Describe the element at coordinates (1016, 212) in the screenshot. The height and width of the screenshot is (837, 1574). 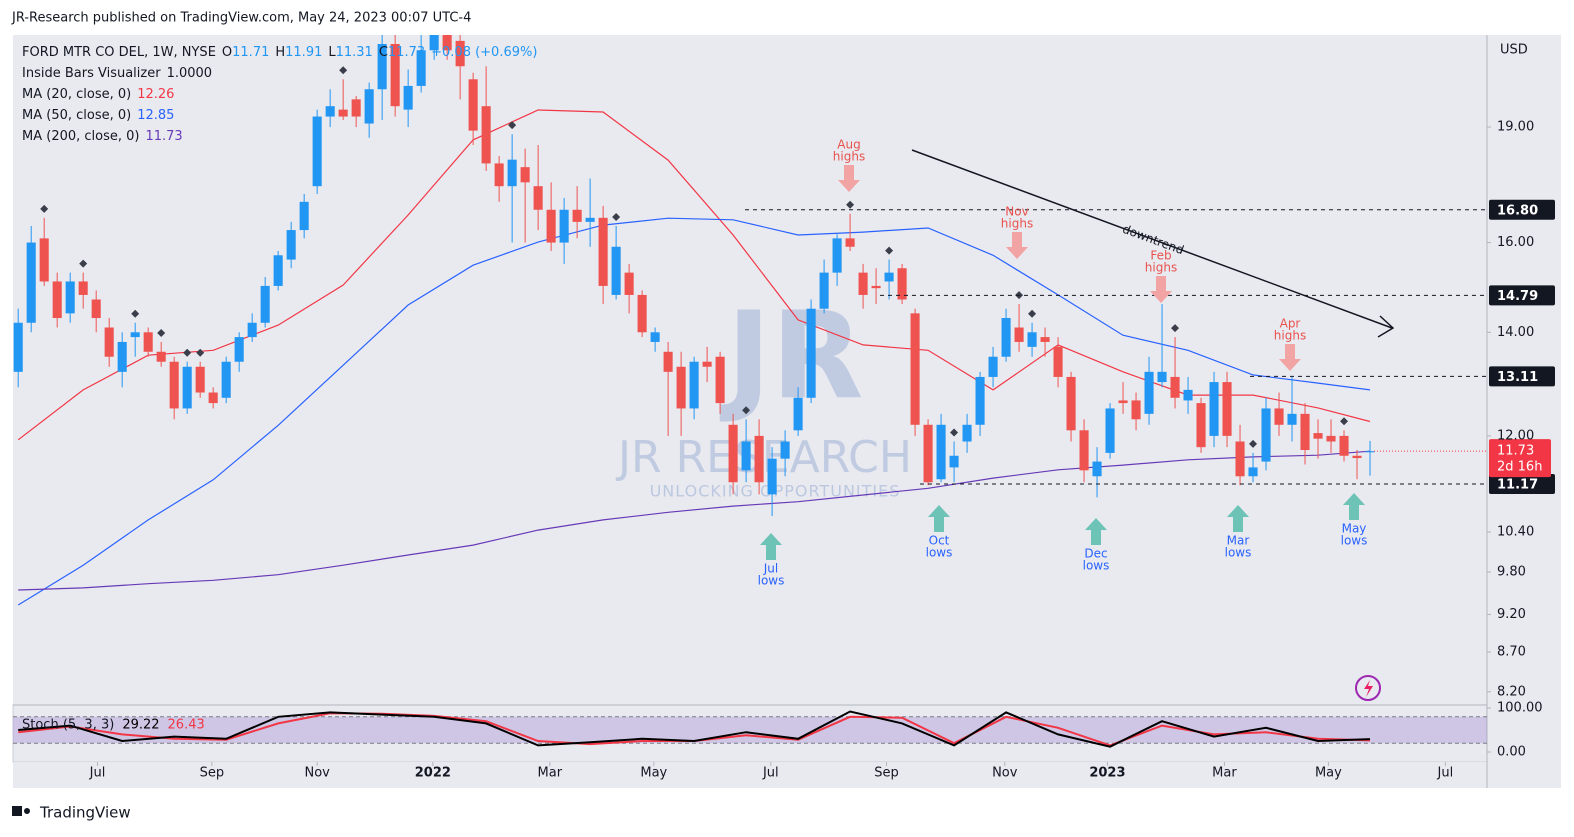
I see `annotation-text: Nov` at that location.